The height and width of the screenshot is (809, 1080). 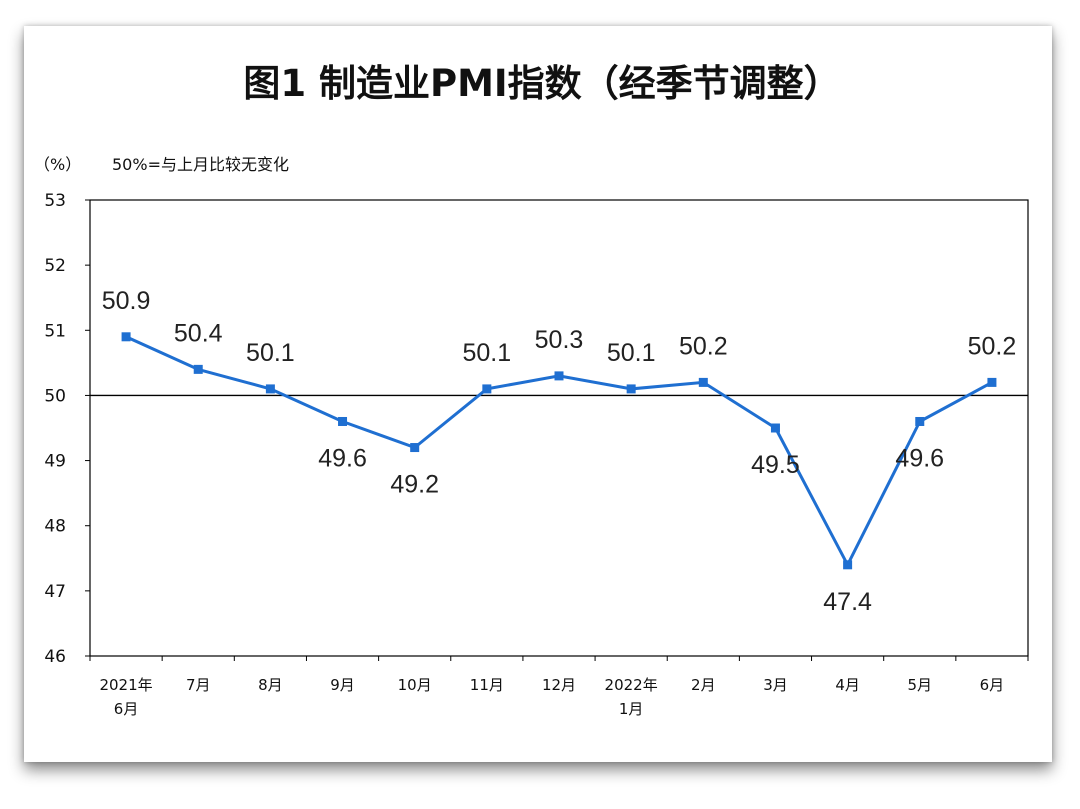 What do you see at coordinates (55, 266) in the screenshot?
I see `y-tick-label: 52` at bounding box center [55, 266].